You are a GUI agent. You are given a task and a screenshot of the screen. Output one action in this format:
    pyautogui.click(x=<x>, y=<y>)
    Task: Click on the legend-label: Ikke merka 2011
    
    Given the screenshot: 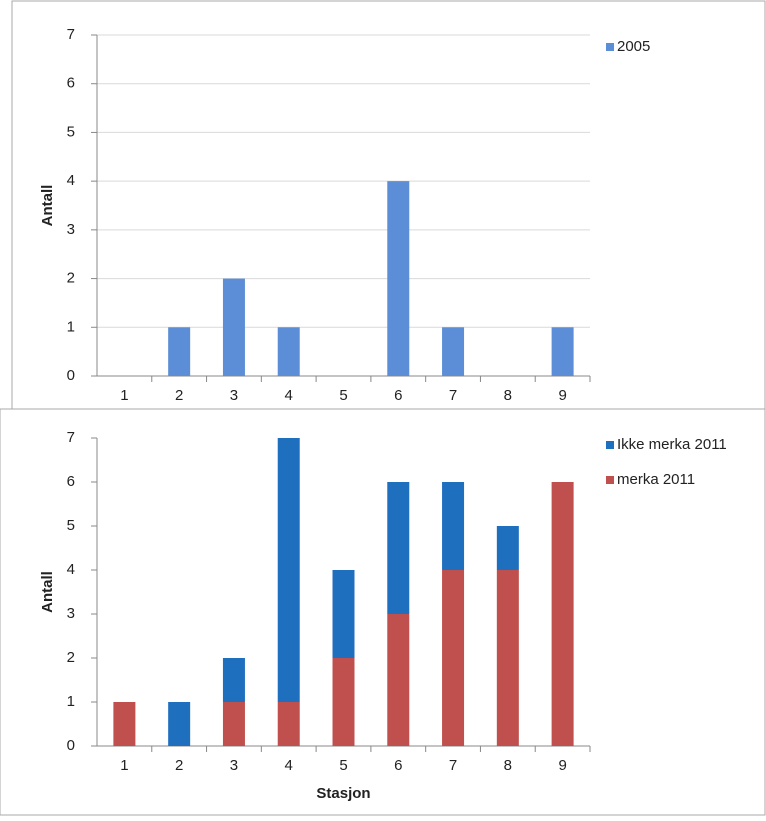 What is the action you would take?
    pyautogui.click(x=672, y=444)
    